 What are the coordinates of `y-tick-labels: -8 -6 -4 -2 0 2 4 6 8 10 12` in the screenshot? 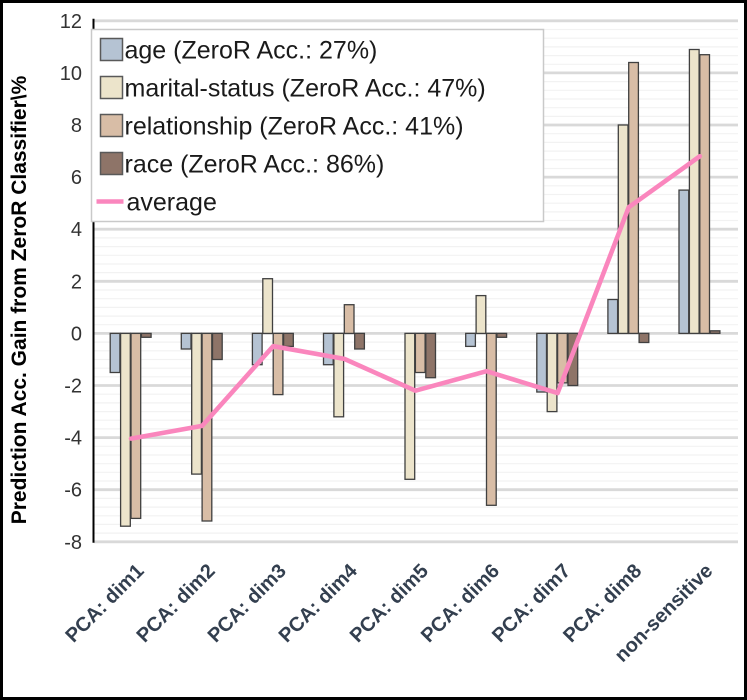 It's located at (71, 282).